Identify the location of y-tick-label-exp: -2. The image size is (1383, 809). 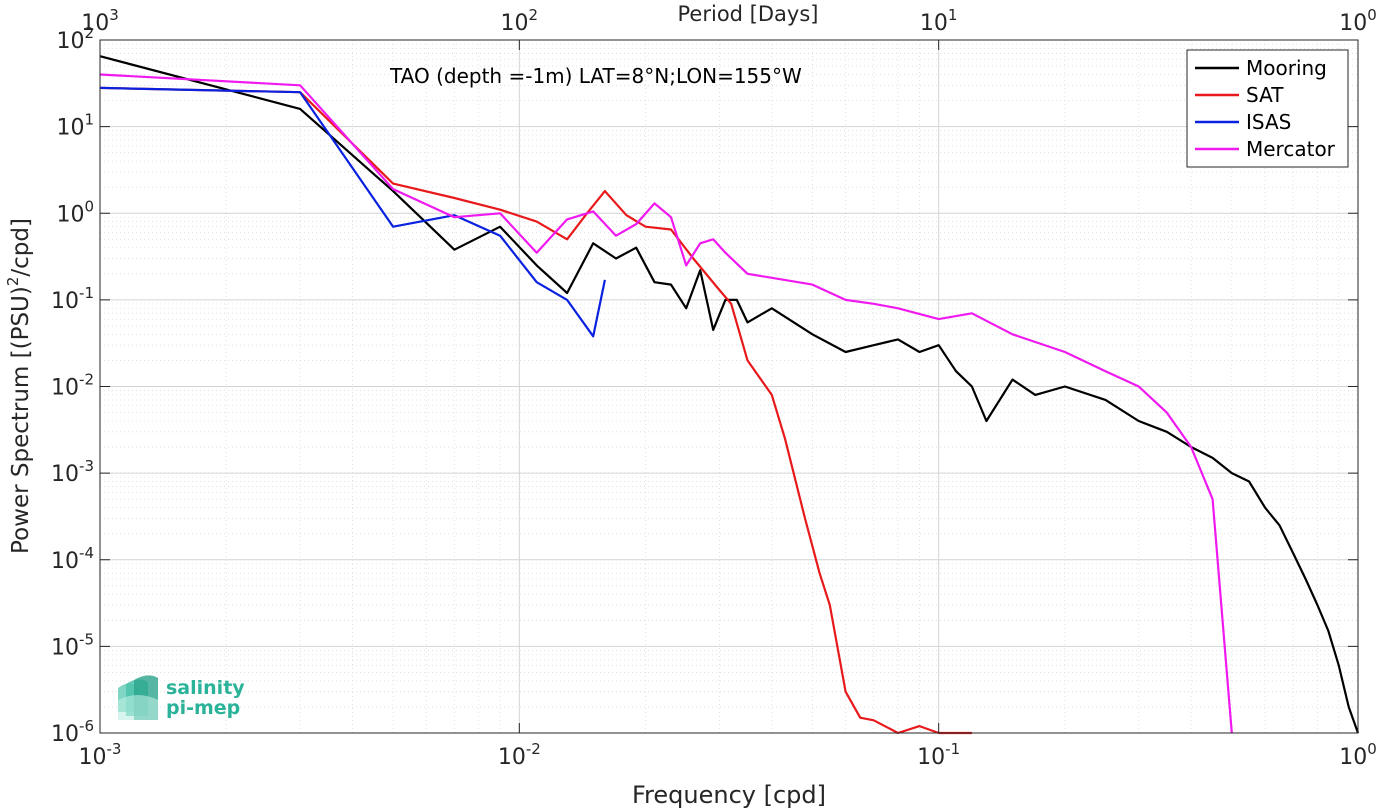
(86, 380).